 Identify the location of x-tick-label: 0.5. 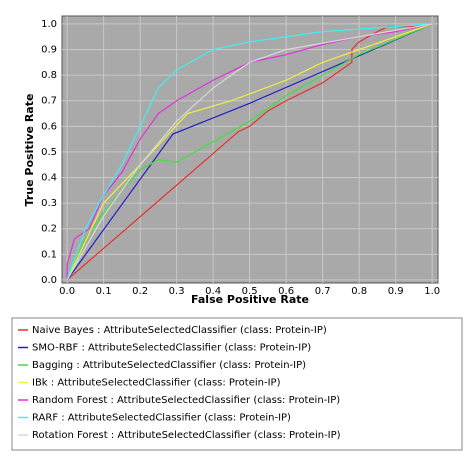
(250, 291).